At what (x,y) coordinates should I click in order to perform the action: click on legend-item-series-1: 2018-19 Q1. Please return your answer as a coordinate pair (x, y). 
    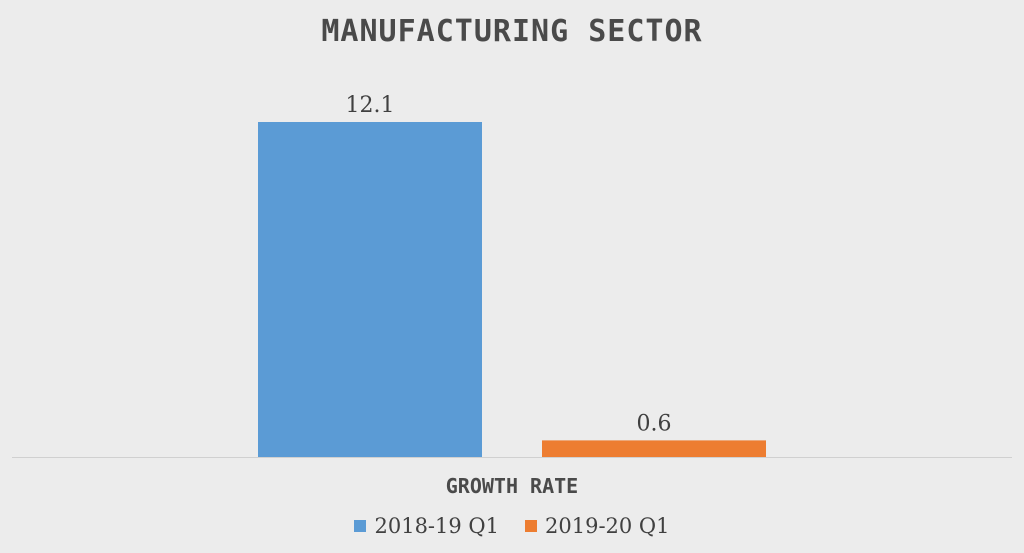
    Looking at the image, I should click on (426, 526).